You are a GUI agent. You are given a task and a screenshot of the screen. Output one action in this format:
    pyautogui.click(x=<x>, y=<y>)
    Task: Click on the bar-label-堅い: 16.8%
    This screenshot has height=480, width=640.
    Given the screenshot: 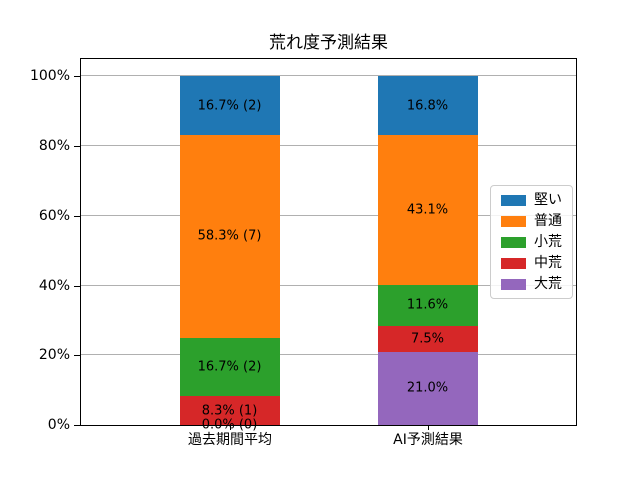 What is the action you would take?
    pyautogui.click(x=427, y=106)
    